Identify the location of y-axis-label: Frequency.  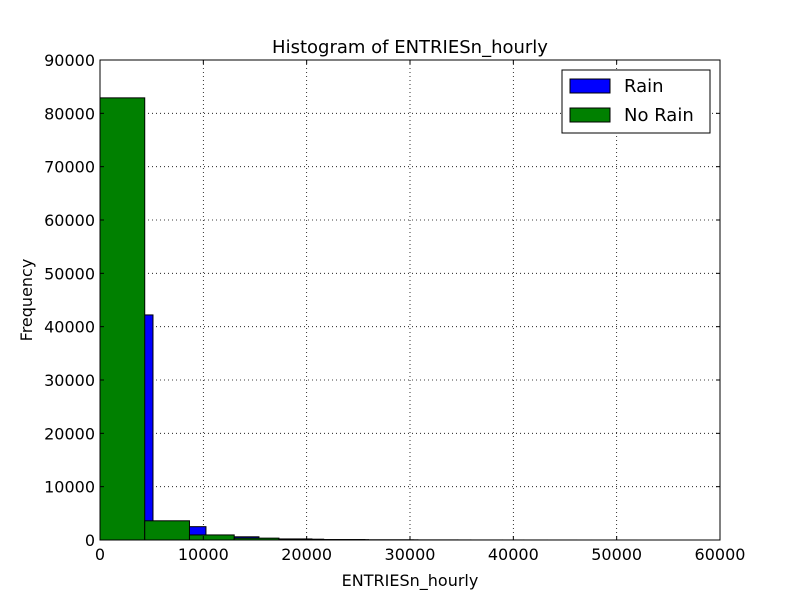
(26, 300).